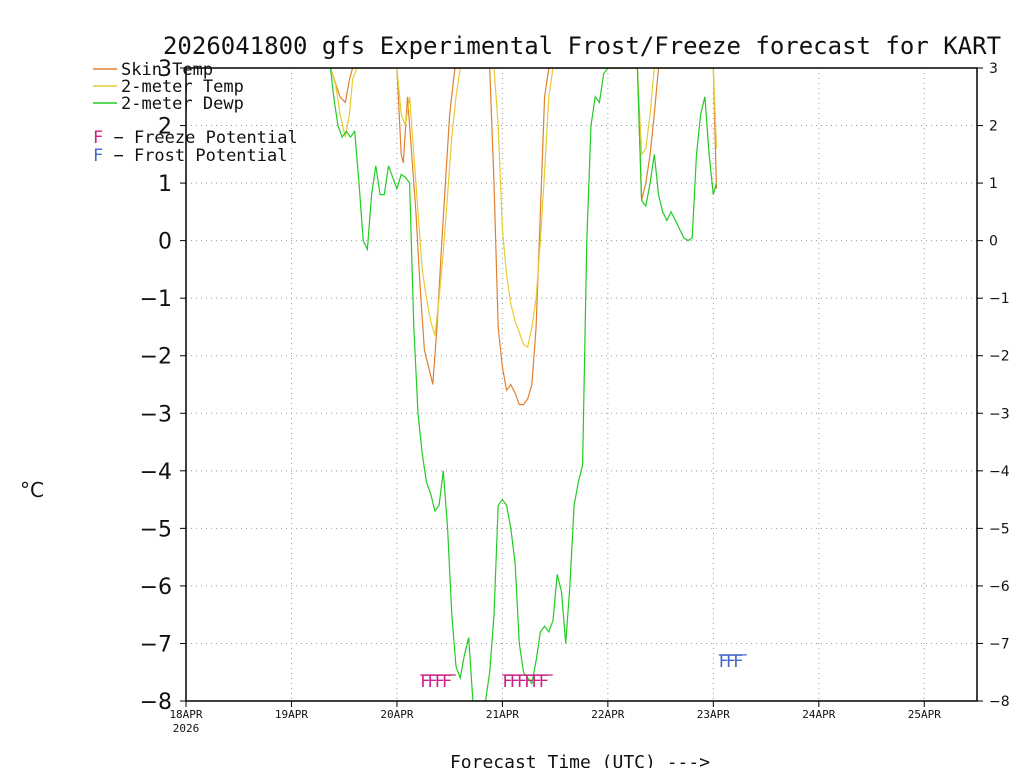 Image resolution: width=1024 pixels, height=768 pixels. I want to click on legend-label: 2-meter Temp, so click(182, 87).